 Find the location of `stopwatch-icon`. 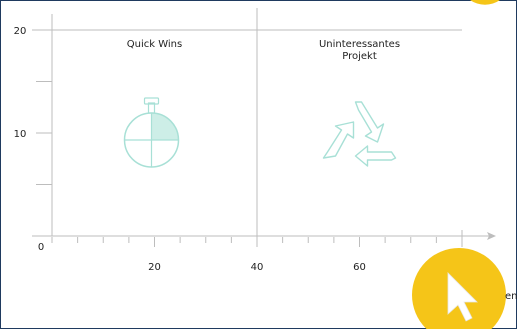

stopwatch-icon is located at coordinates (151, 132).